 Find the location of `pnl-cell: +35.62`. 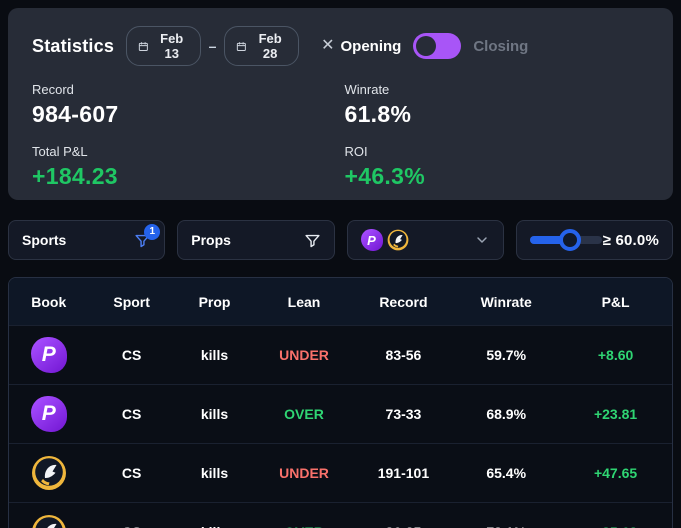

pnl-cell: +35.62 is located at coordinates (615, 526).